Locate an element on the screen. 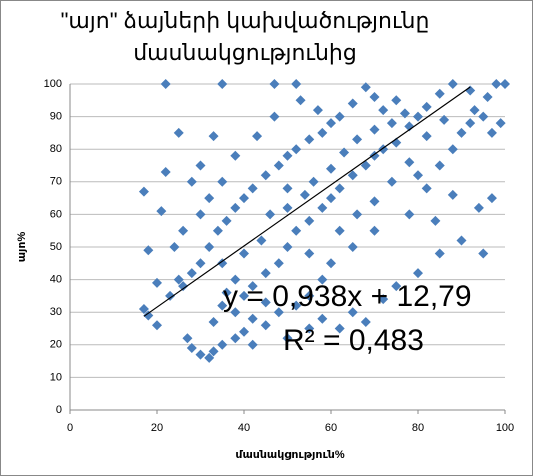 The width and height of the screenshot is (533, 476). r-squared-label: R² = 0,483 is located at coordinates (353, 340).